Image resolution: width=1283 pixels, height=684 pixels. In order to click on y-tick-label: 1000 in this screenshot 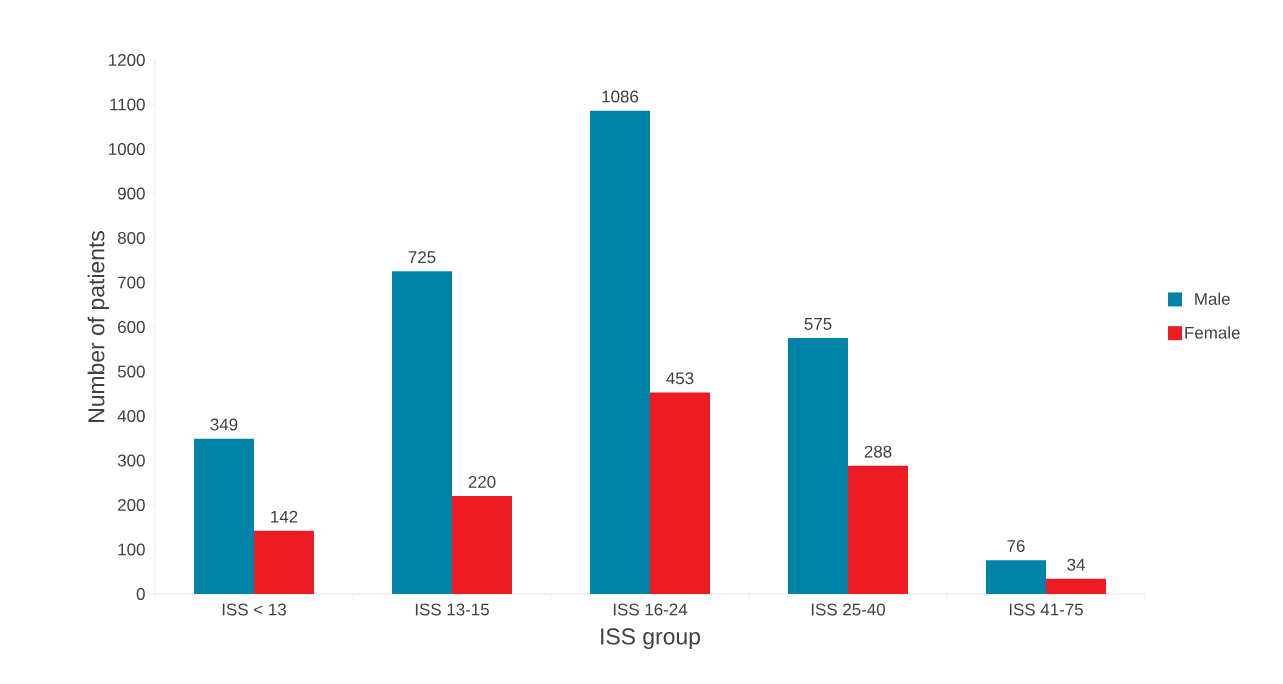, I will do `click(127, 149)`.